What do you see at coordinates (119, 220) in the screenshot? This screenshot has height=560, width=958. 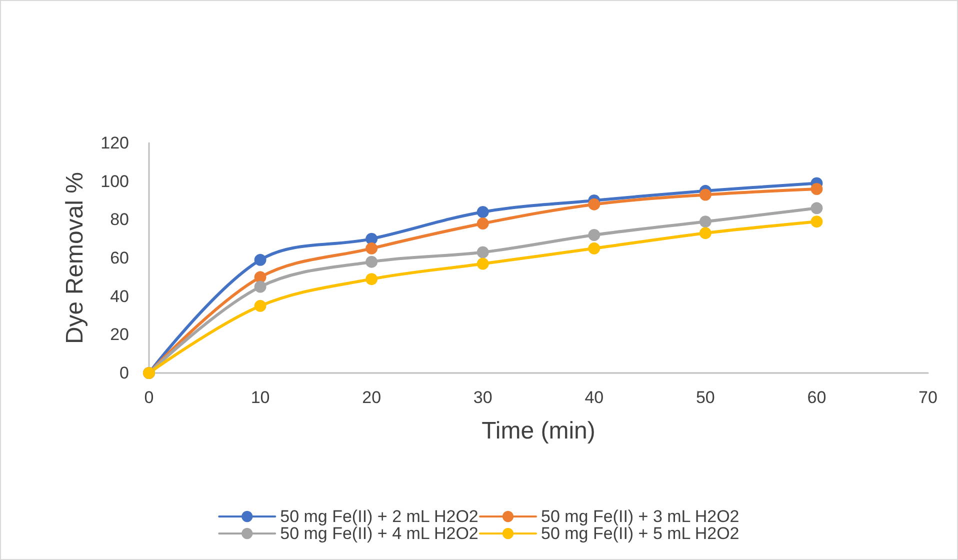 I see `y-tick-label: 80` at bounding box center [119, 220].